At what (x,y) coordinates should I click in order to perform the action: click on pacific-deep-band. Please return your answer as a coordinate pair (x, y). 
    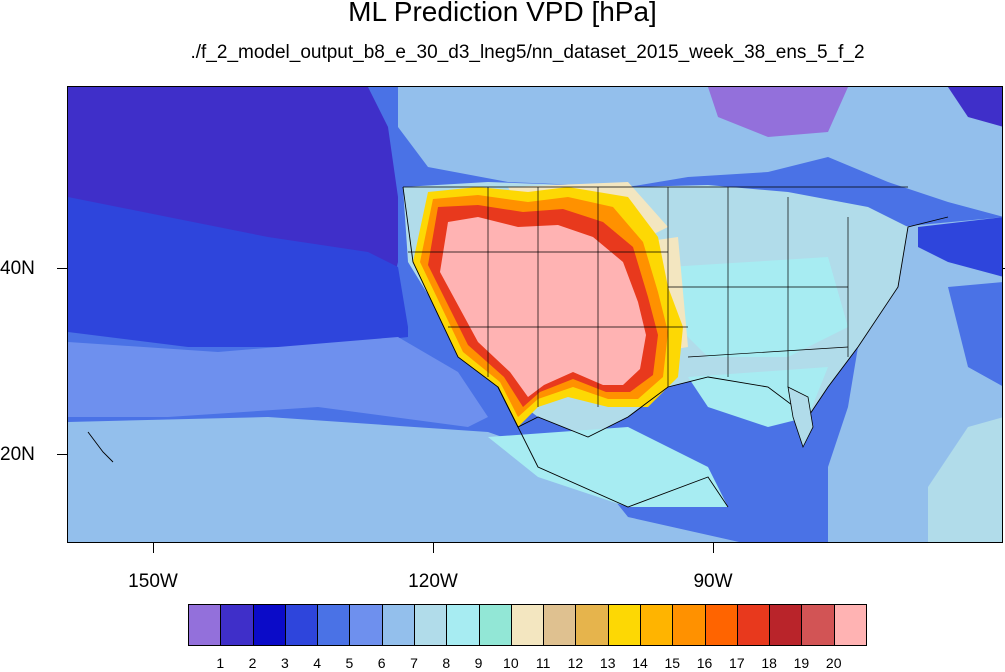
    Looking at the image, I should click on (238, 272).